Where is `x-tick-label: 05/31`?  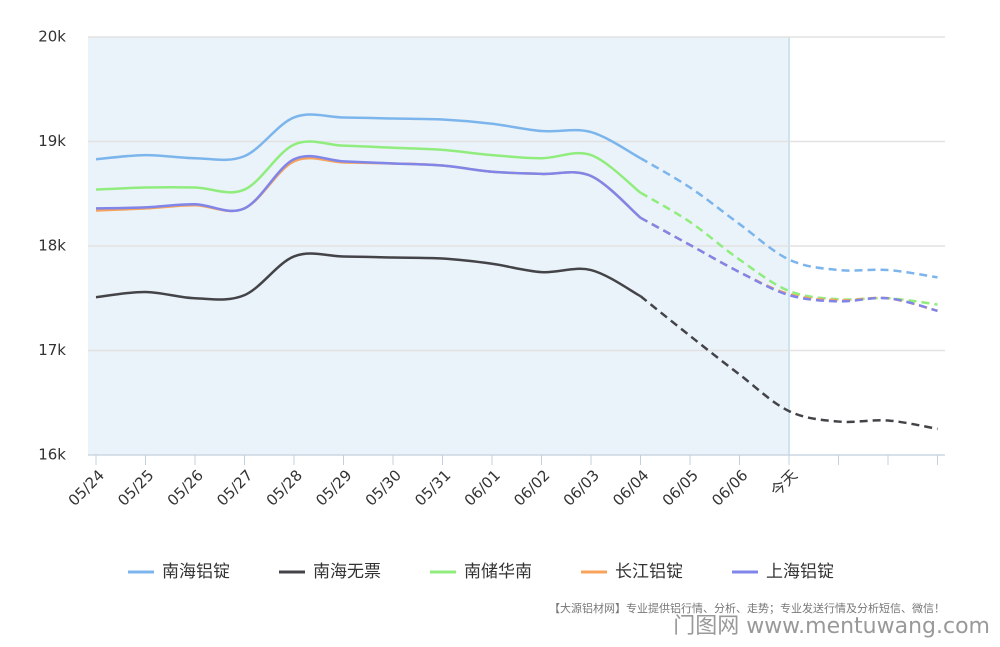
x-tick-label: 05/31 is located at coordinates (432, 487).